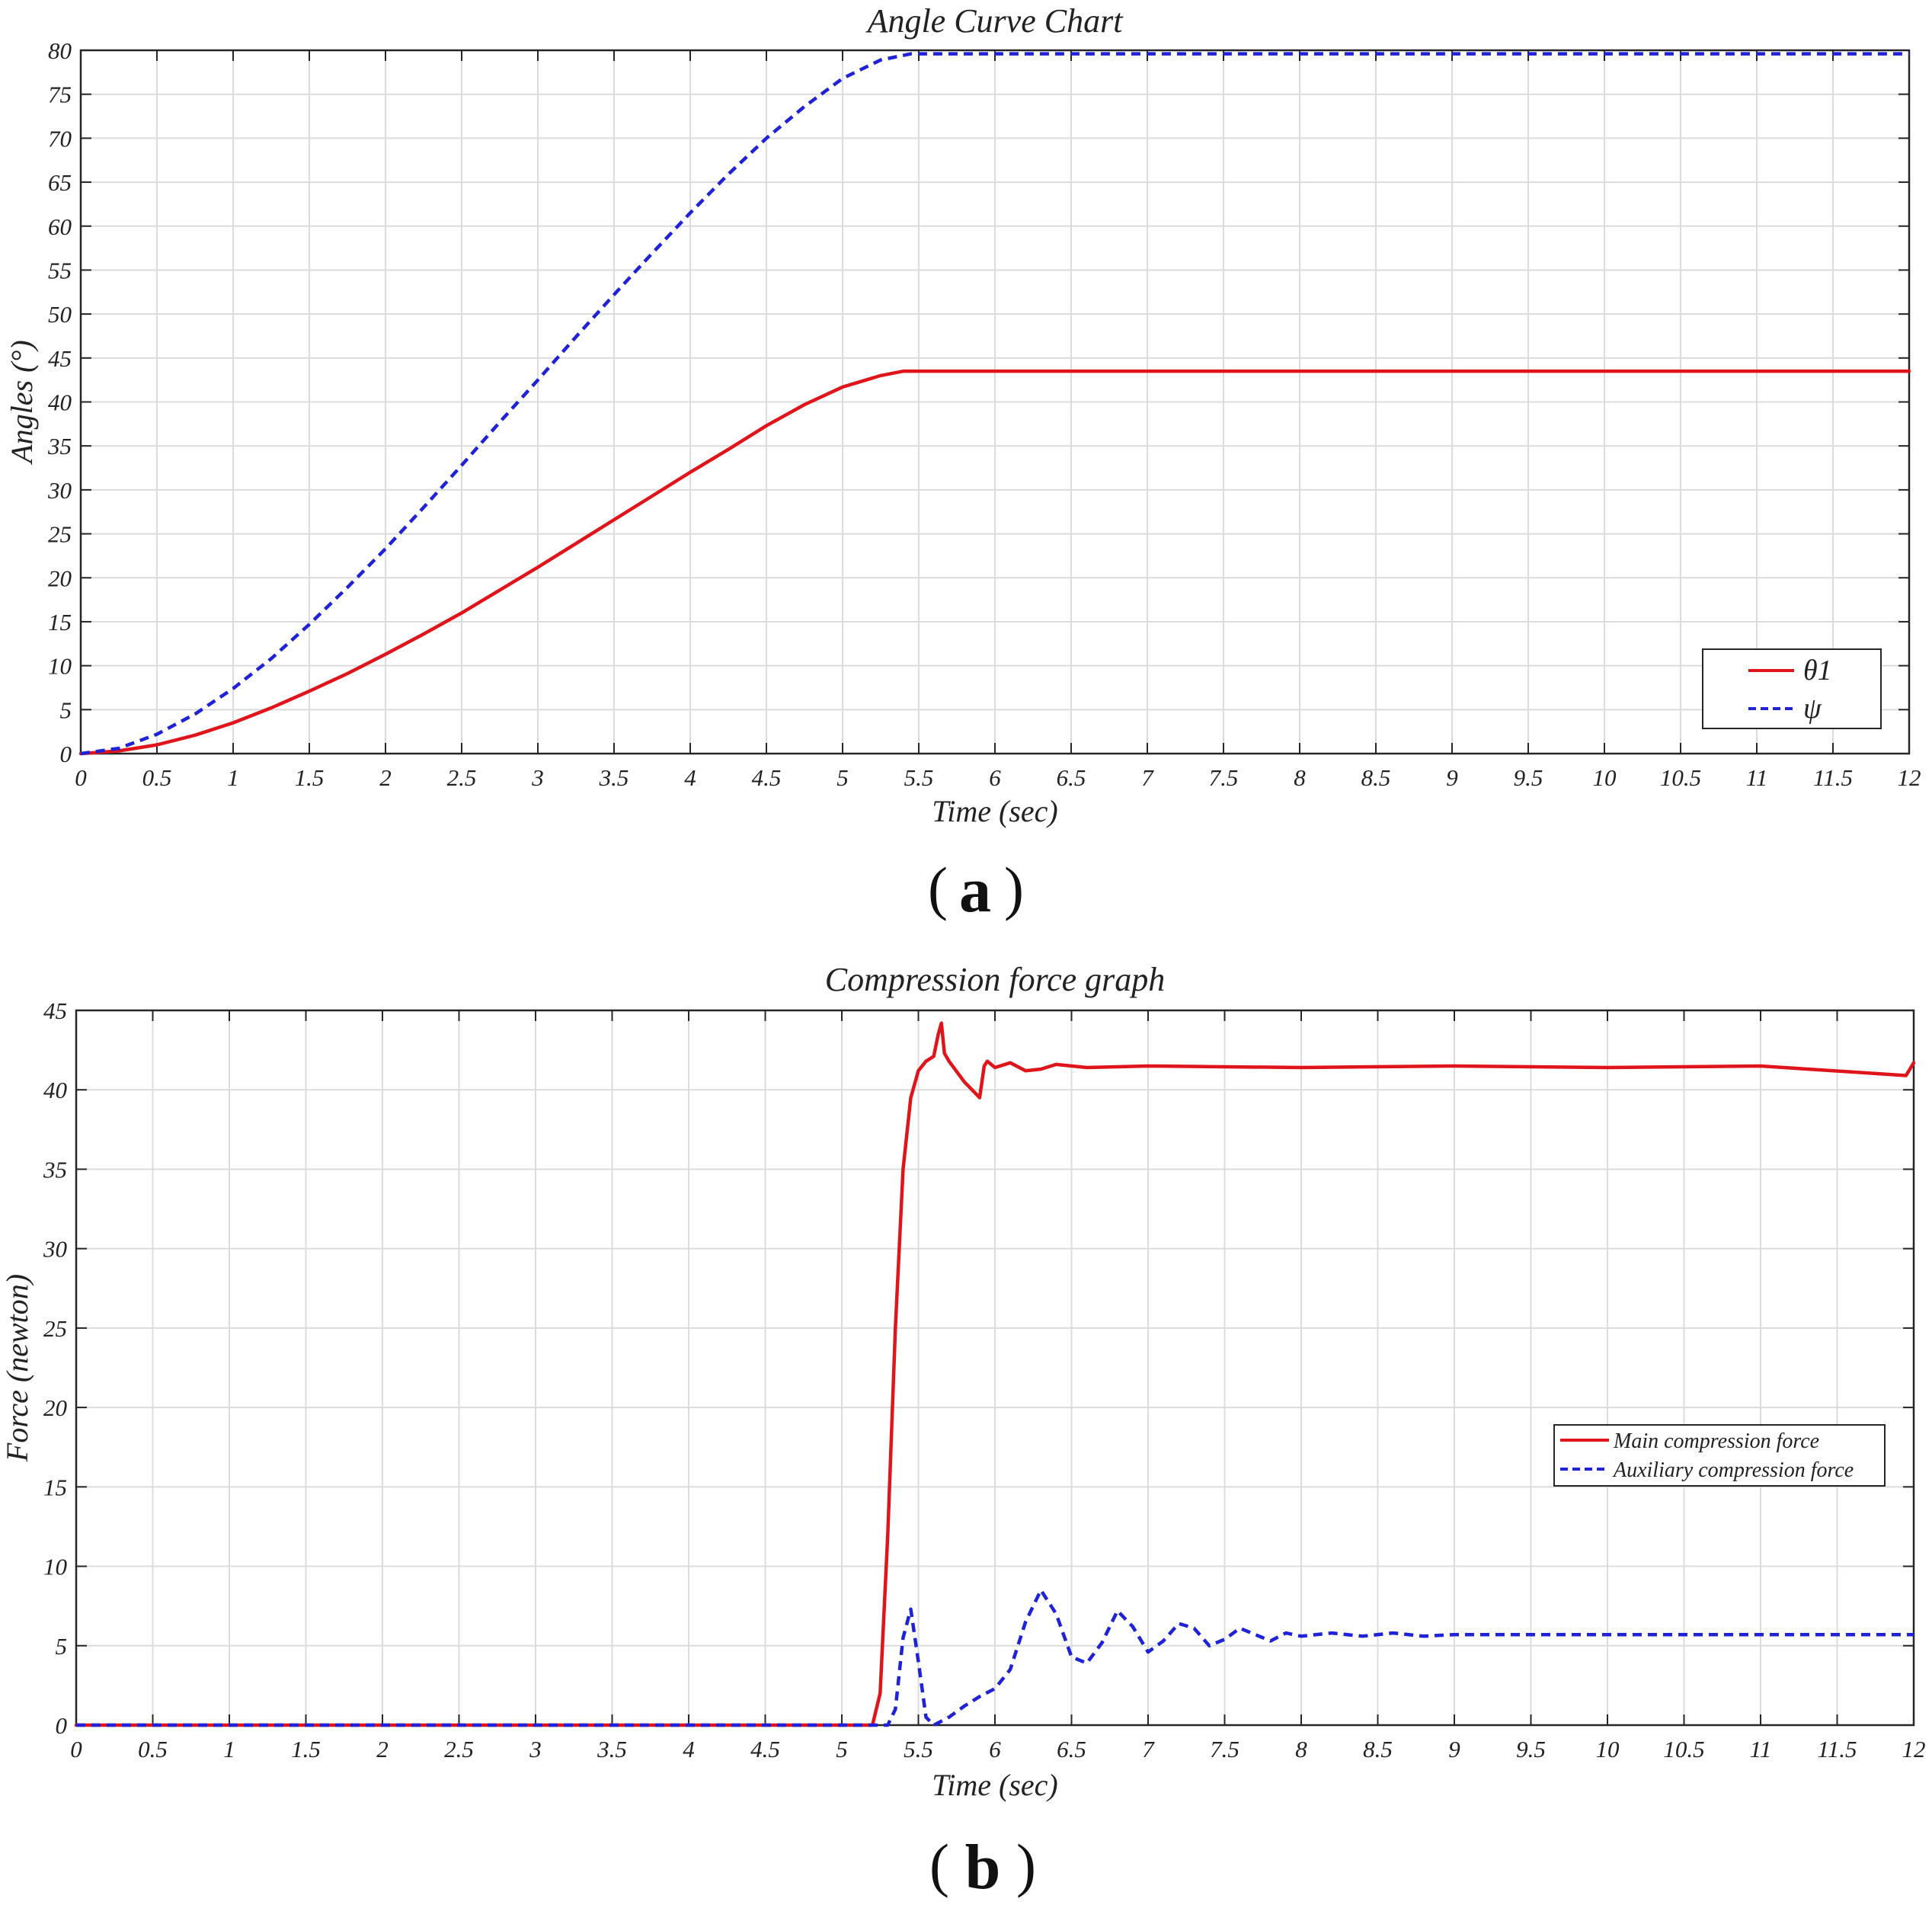  Describe the element at coordinates (1680, 777) in the screenshot. I see `x-tick-label: 10.5` at that location.